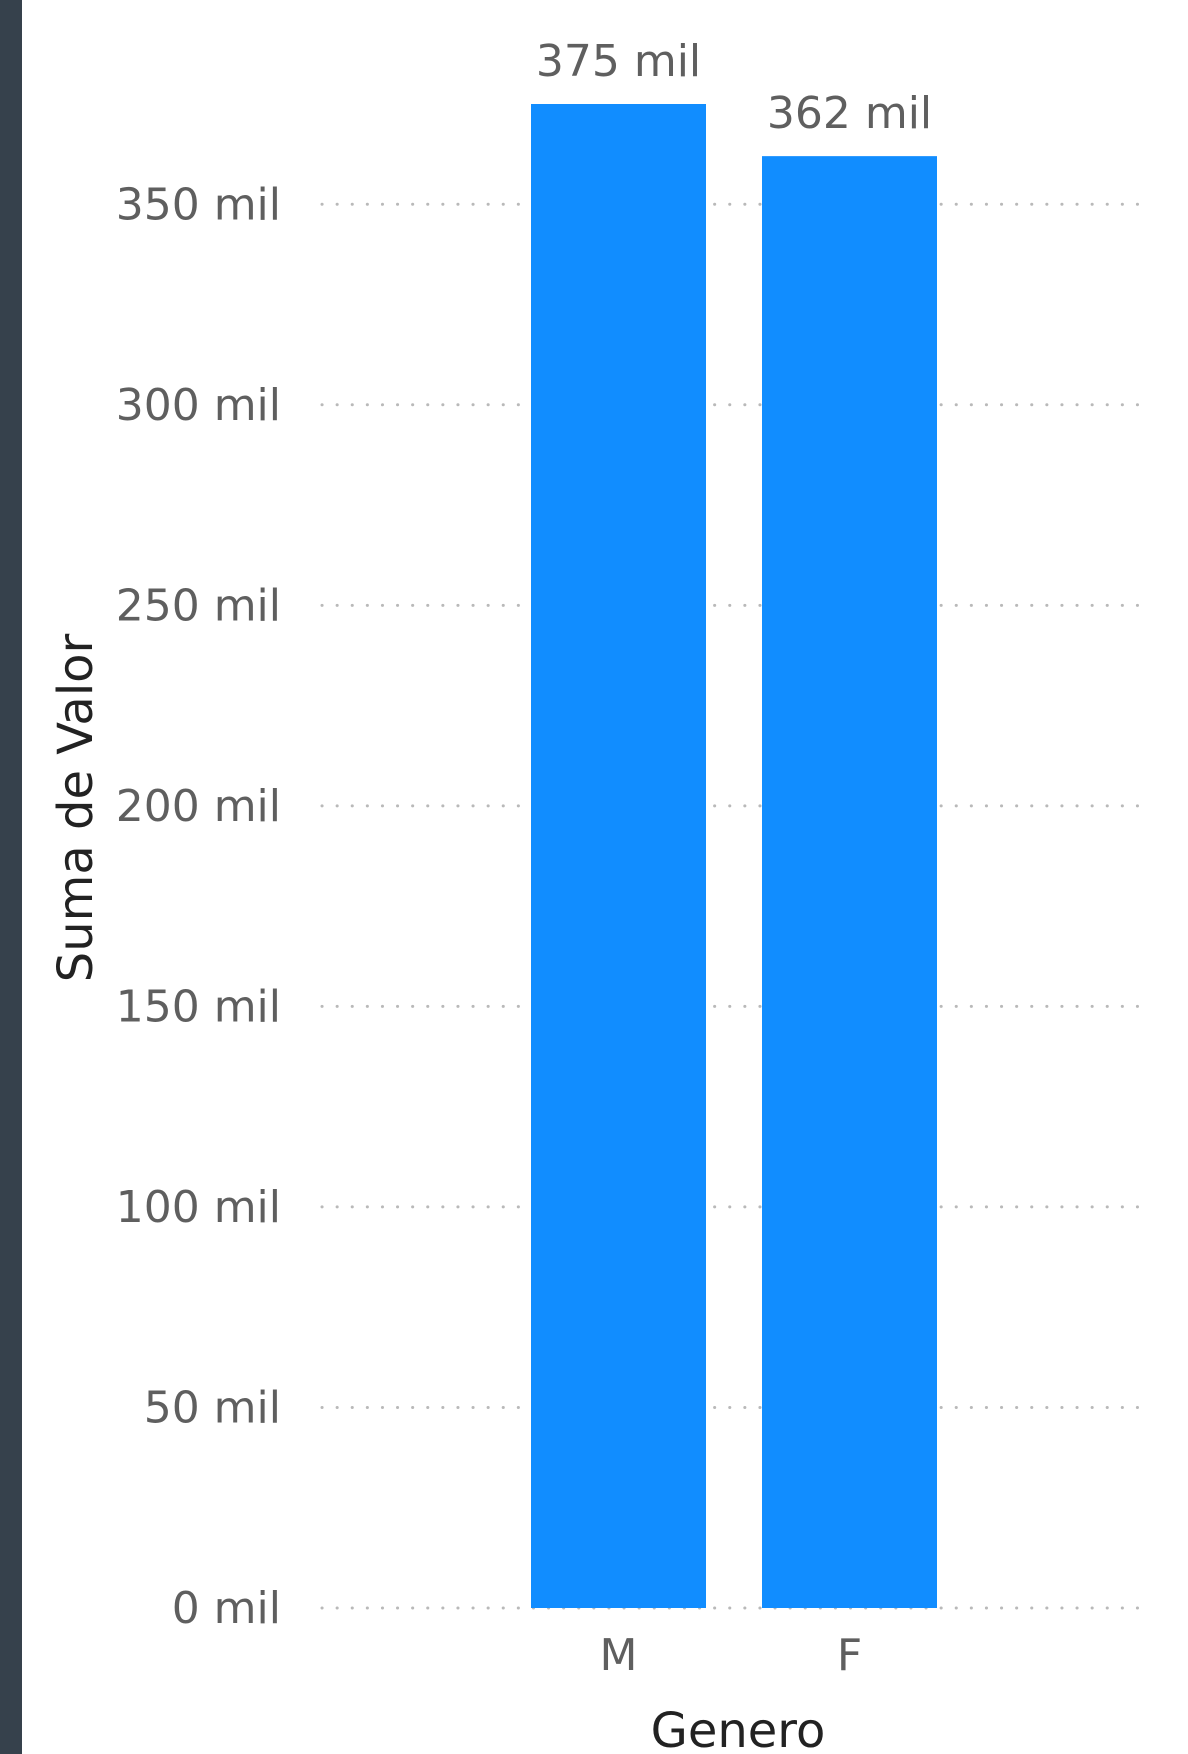  What do you see at coordinates (212, 1407) in the screenshot?
I see `y-tick-label: 50 mil` at bounding box center [212, 1407].